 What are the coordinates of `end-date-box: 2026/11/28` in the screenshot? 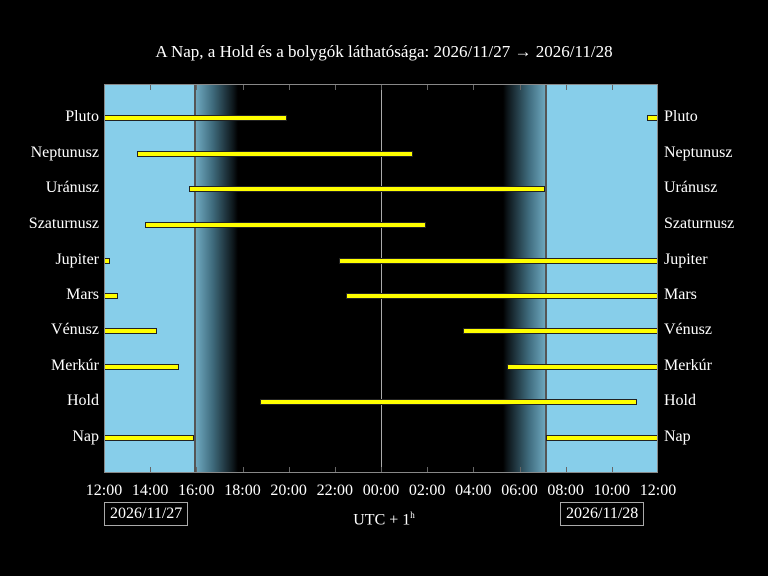 It's located at (602, 514).